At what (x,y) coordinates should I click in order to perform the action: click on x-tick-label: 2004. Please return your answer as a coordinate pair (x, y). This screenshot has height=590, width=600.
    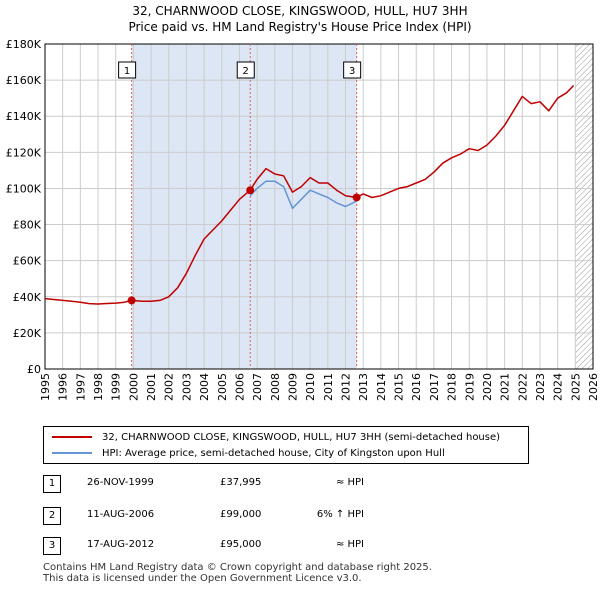
    Looking at the image, I should click on (204, 387).